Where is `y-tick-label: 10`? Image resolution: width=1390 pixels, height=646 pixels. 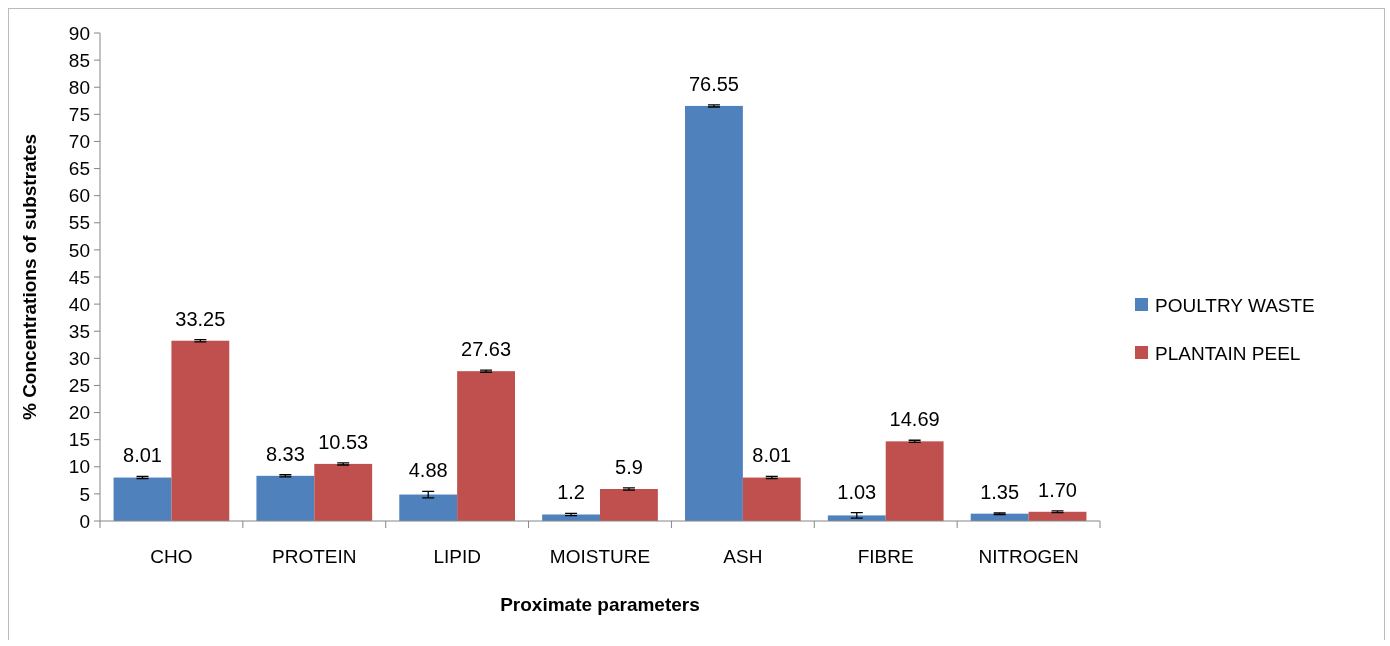 y-tick-label: 10 is located at coordinates (79, 467).